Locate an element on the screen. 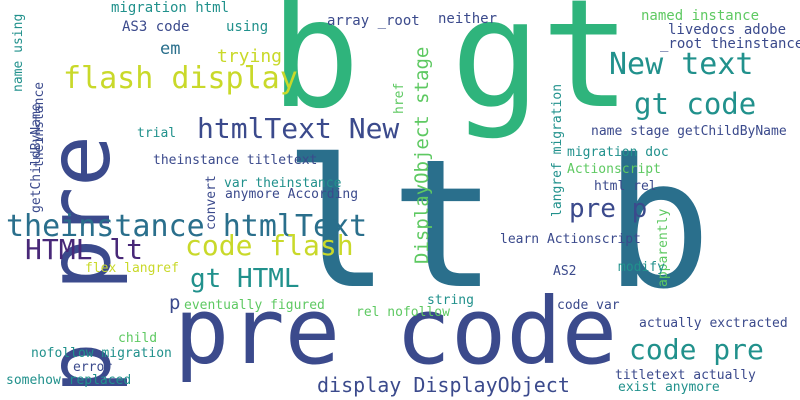 This screenshot has height=400, width=800. cloud-word: trial is located at coordinates (157, 133).